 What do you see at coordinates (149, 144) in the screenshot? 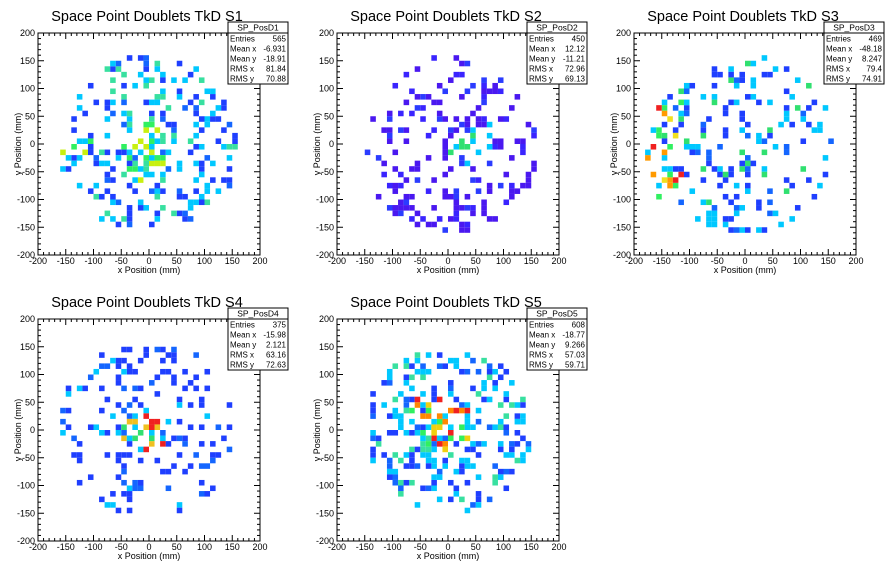
I see `axis-ticks` at bounding box center [149, 144].